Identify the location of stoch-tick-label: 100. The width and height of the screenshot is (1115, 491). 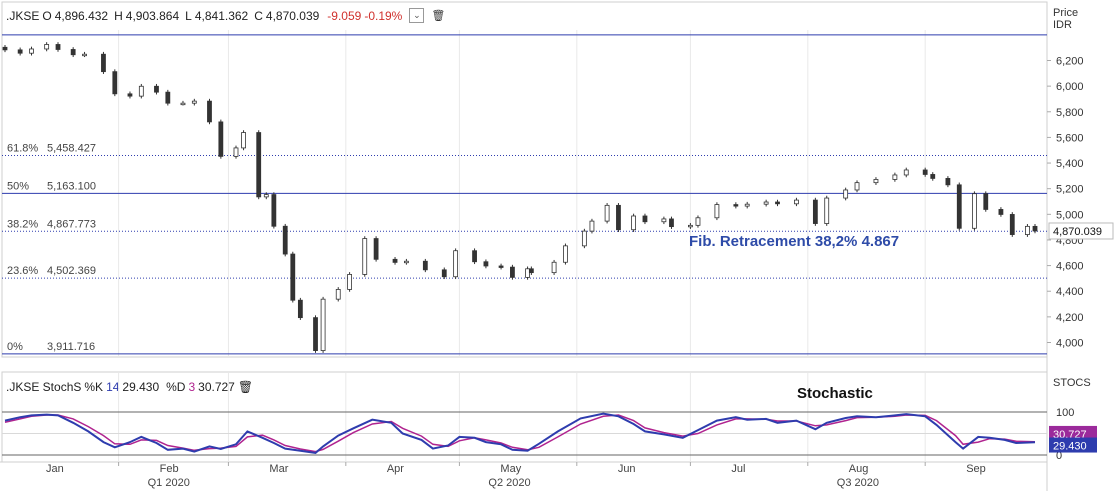
(1065, 413).